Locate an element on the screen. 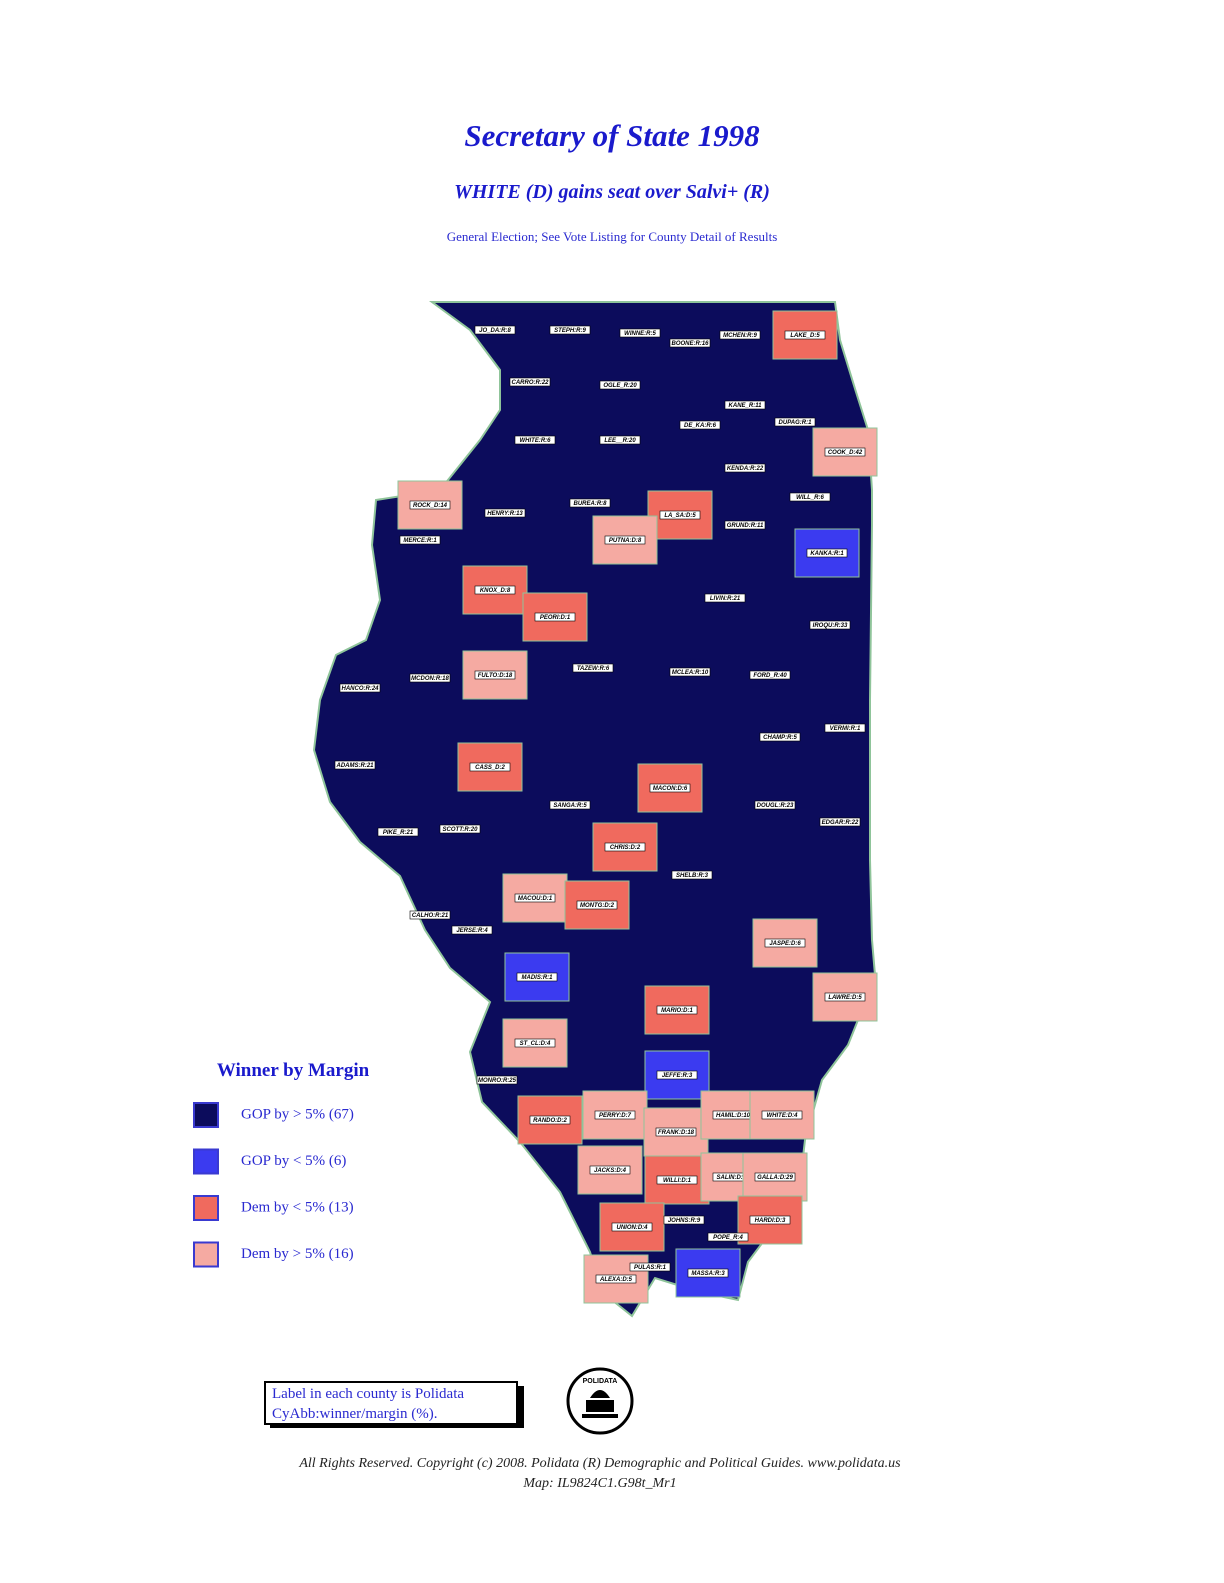  county-label: MERCE:R:1 is located at coordinates (420, 541).